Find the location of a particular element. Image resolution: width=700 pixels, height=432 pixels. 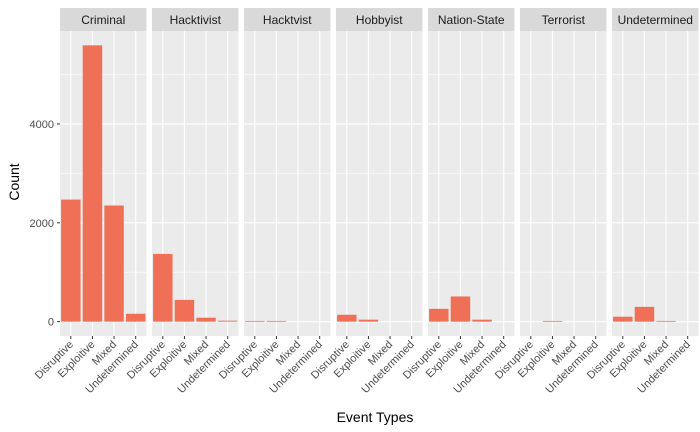

facet-strip-label: Hacktivist is located at coordinates (196, 20).